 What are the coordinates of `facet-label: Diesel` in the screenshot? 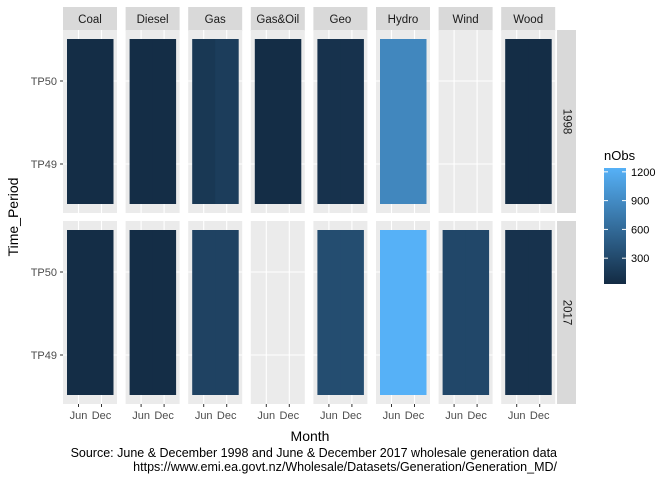 It's located at (153, 20).